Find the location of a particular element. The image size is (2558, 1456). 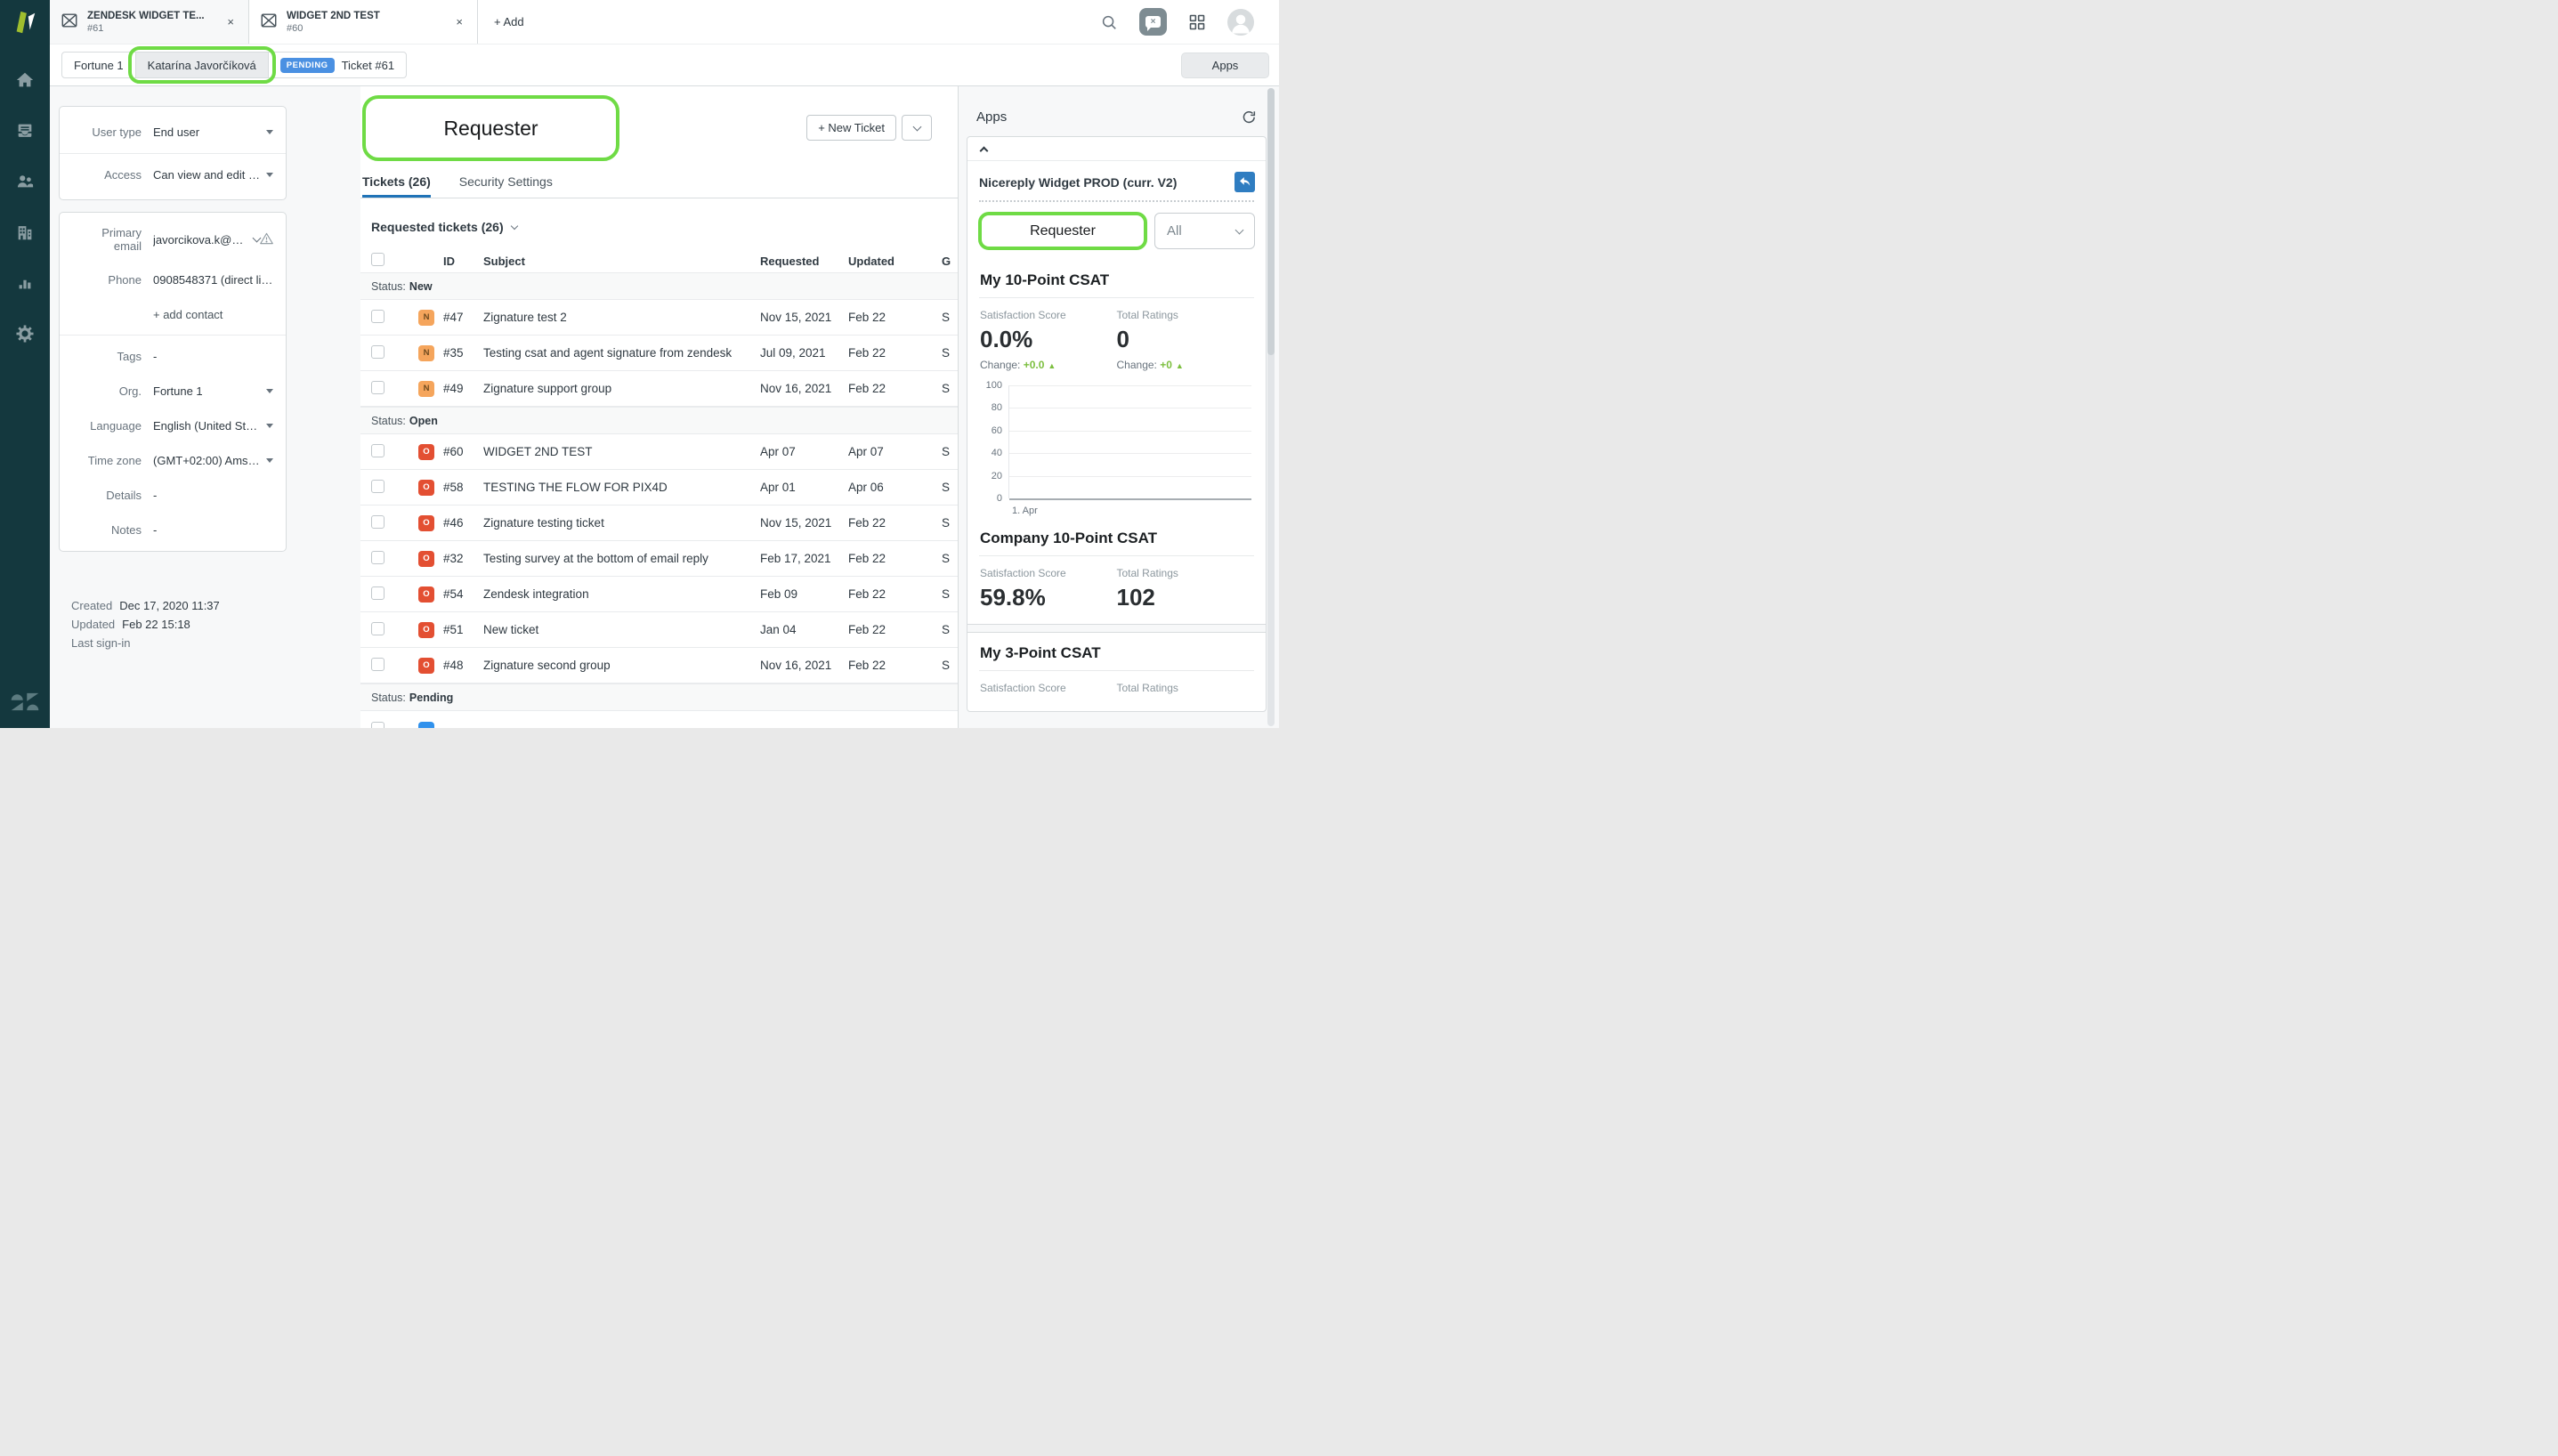

ticket-tab-60: WIDGET 2ND TEST #60 × is located at coordinates (363, 22).